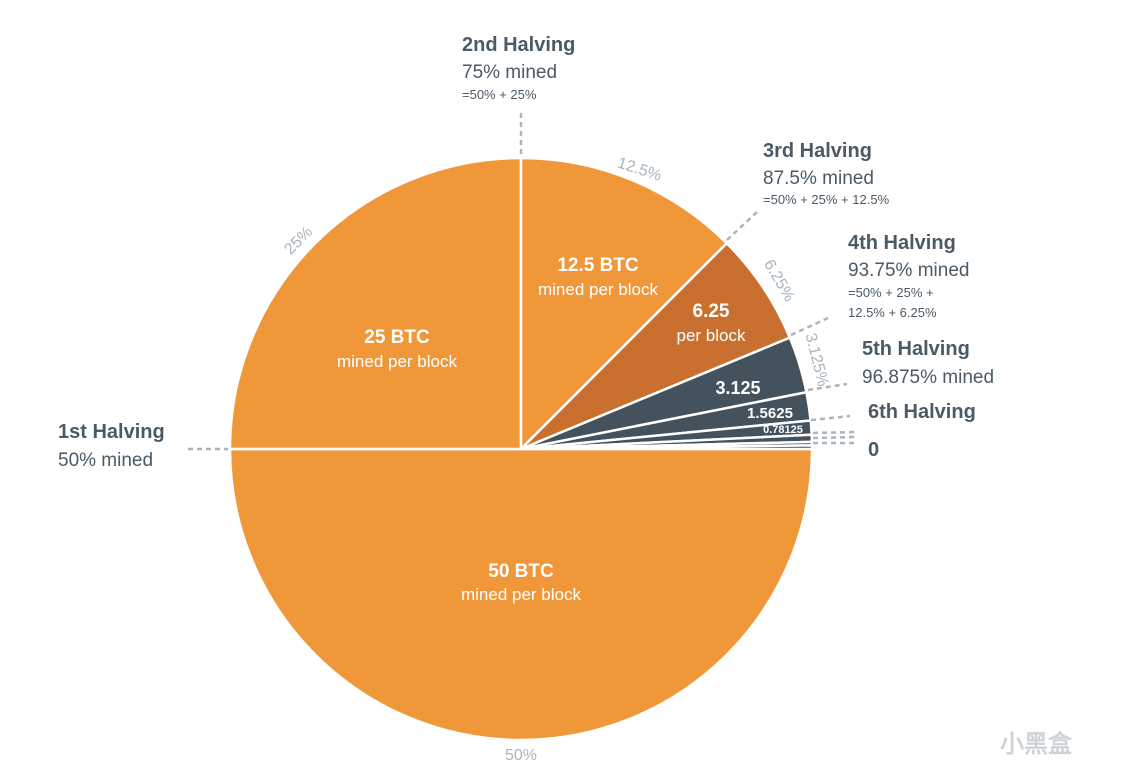  What do you see at coordinates (518, 45) in the screenshot?
I see `halving-title: 2nd Halving` at bounding box center [518, 45].